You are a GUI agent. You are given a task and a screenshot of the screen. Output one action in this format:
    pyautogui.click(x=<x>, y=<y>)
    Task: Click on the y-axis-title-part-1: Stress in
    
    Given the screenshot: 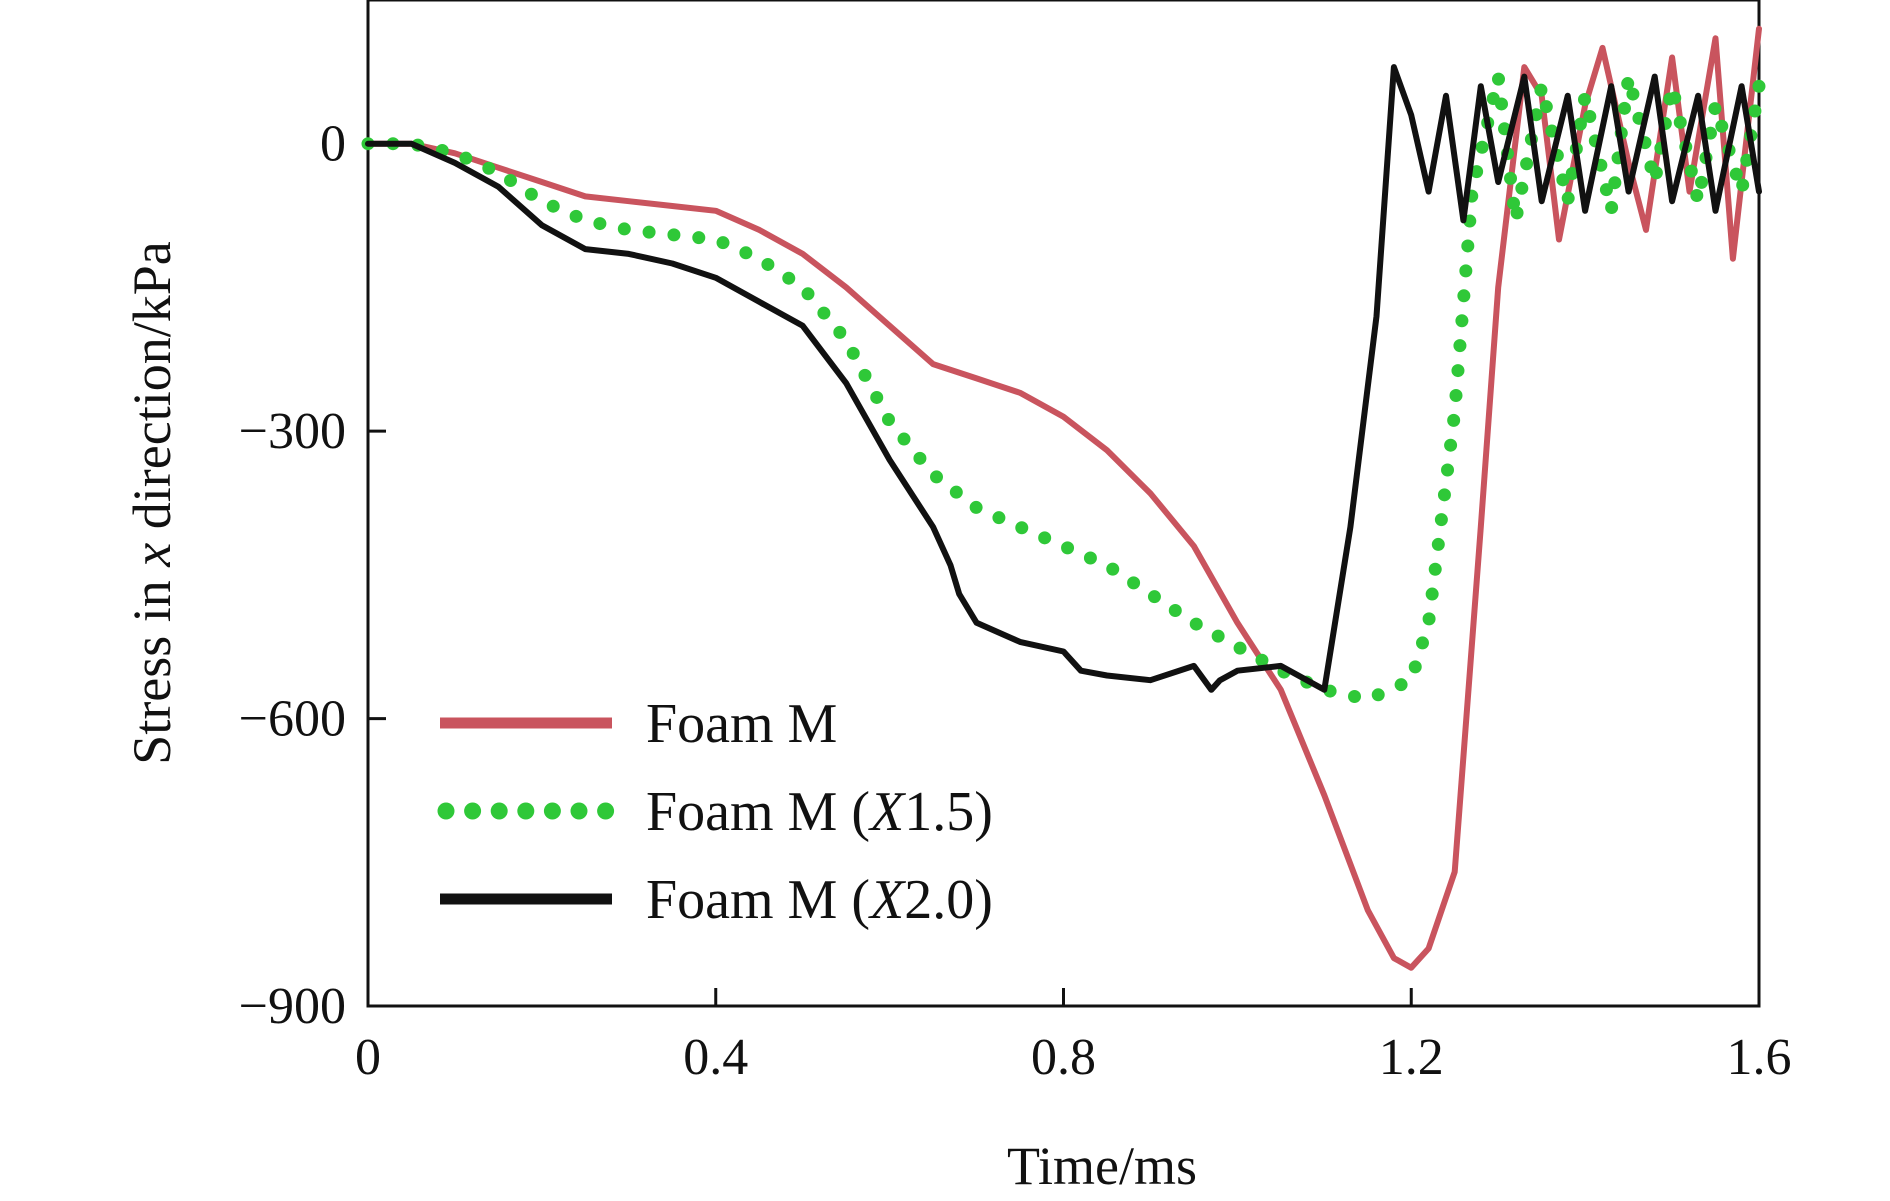 What is the action you would take?
    pyautogui.click(x=152, y=666)
    